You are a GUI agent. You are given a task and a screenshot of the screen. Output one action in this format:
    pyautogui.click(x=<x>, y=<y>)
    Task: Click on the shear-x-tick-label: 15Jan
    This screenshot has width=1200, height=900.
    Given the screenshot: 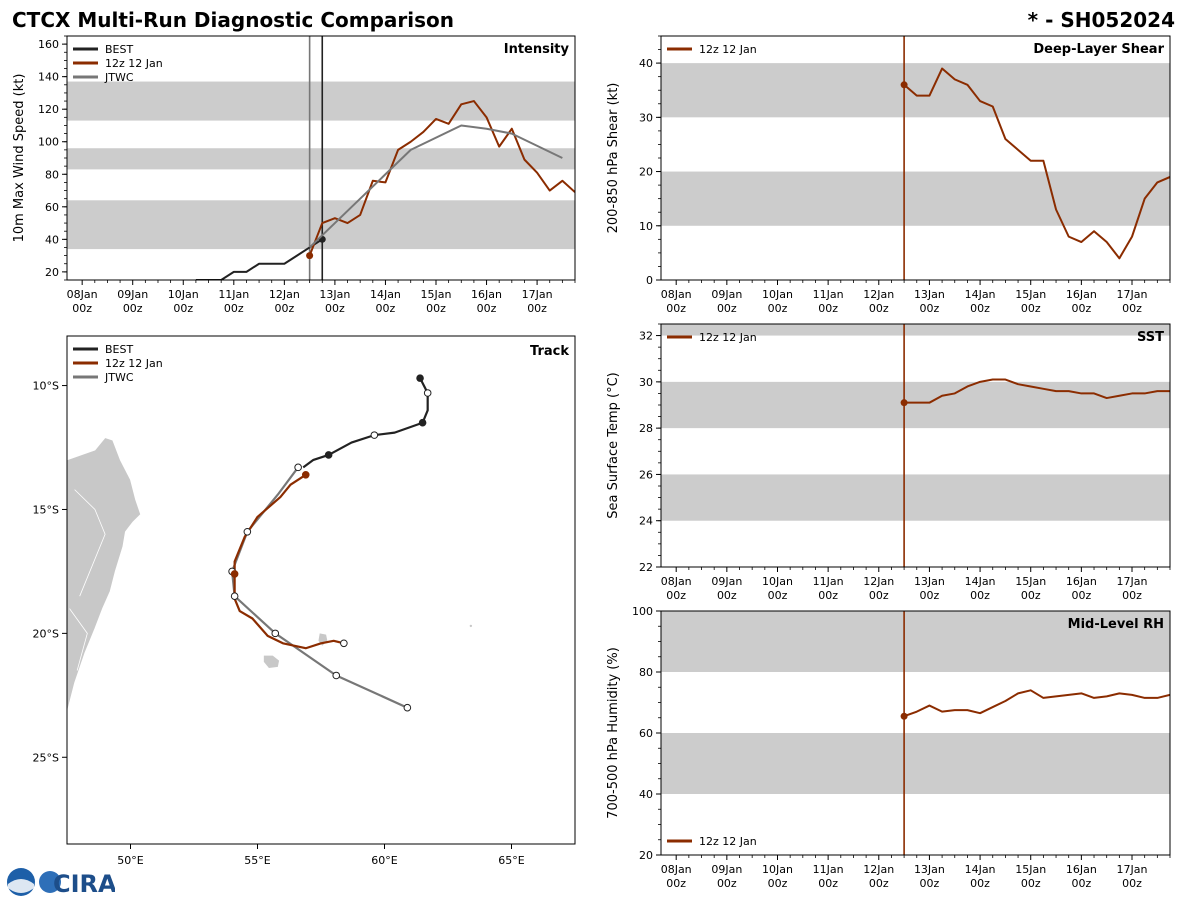 What is the action you would take?
    pyautogui.click(x=1030, y=294)
    